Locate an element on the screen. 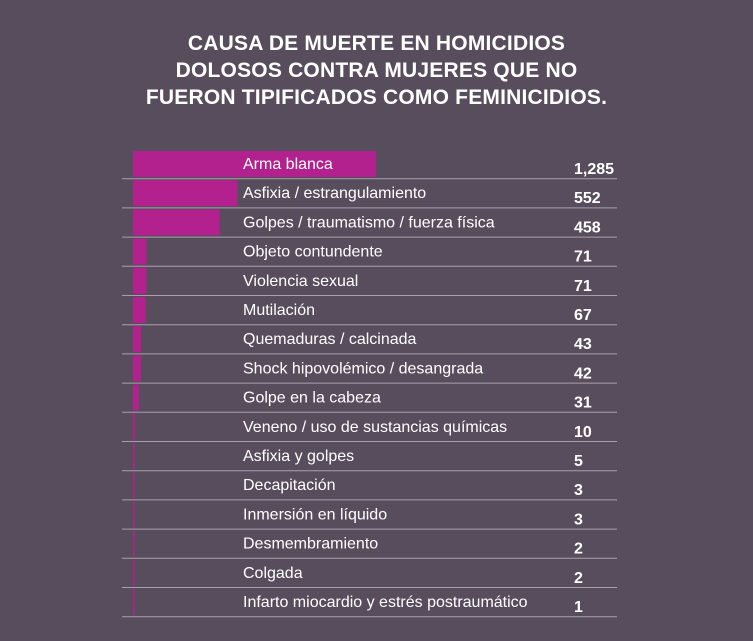 The height and width of the screenshot is (641, 753). value-label-11: 3 is located at coordinates (578, 490).